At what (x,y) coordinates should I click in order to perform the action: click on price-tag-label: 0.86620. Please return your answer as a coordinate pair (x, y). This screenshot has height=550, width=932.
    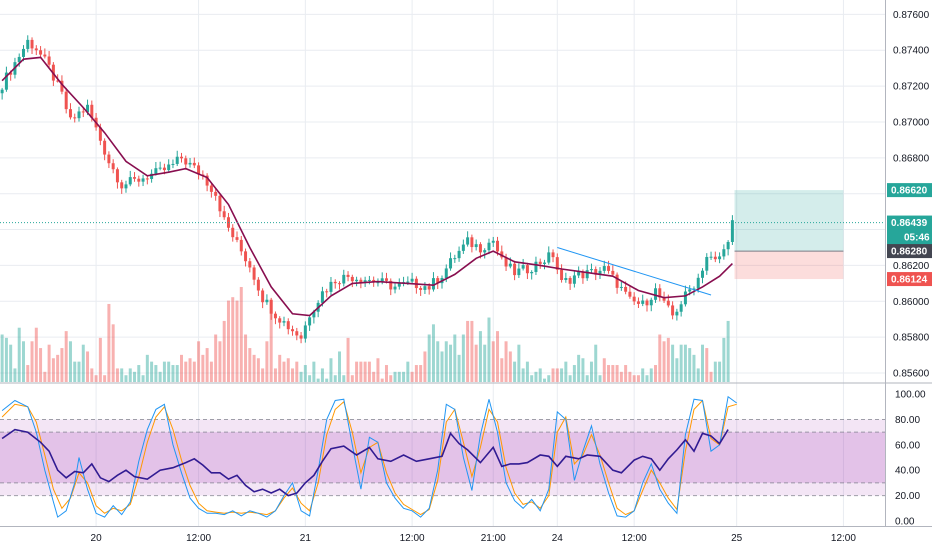
    Looking at the image, I should click on (909, 191).